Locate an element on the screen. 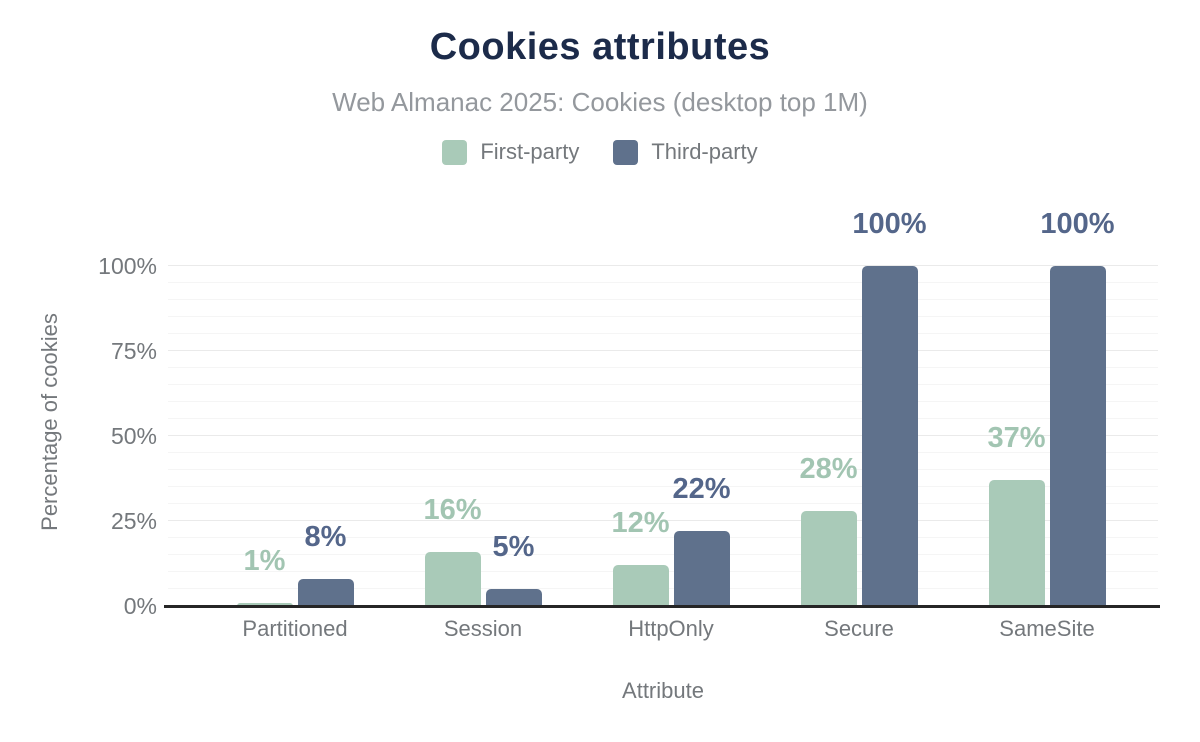 The image size is (1200, 742). bar-first-party-secure is located at coordinates (828, 558).